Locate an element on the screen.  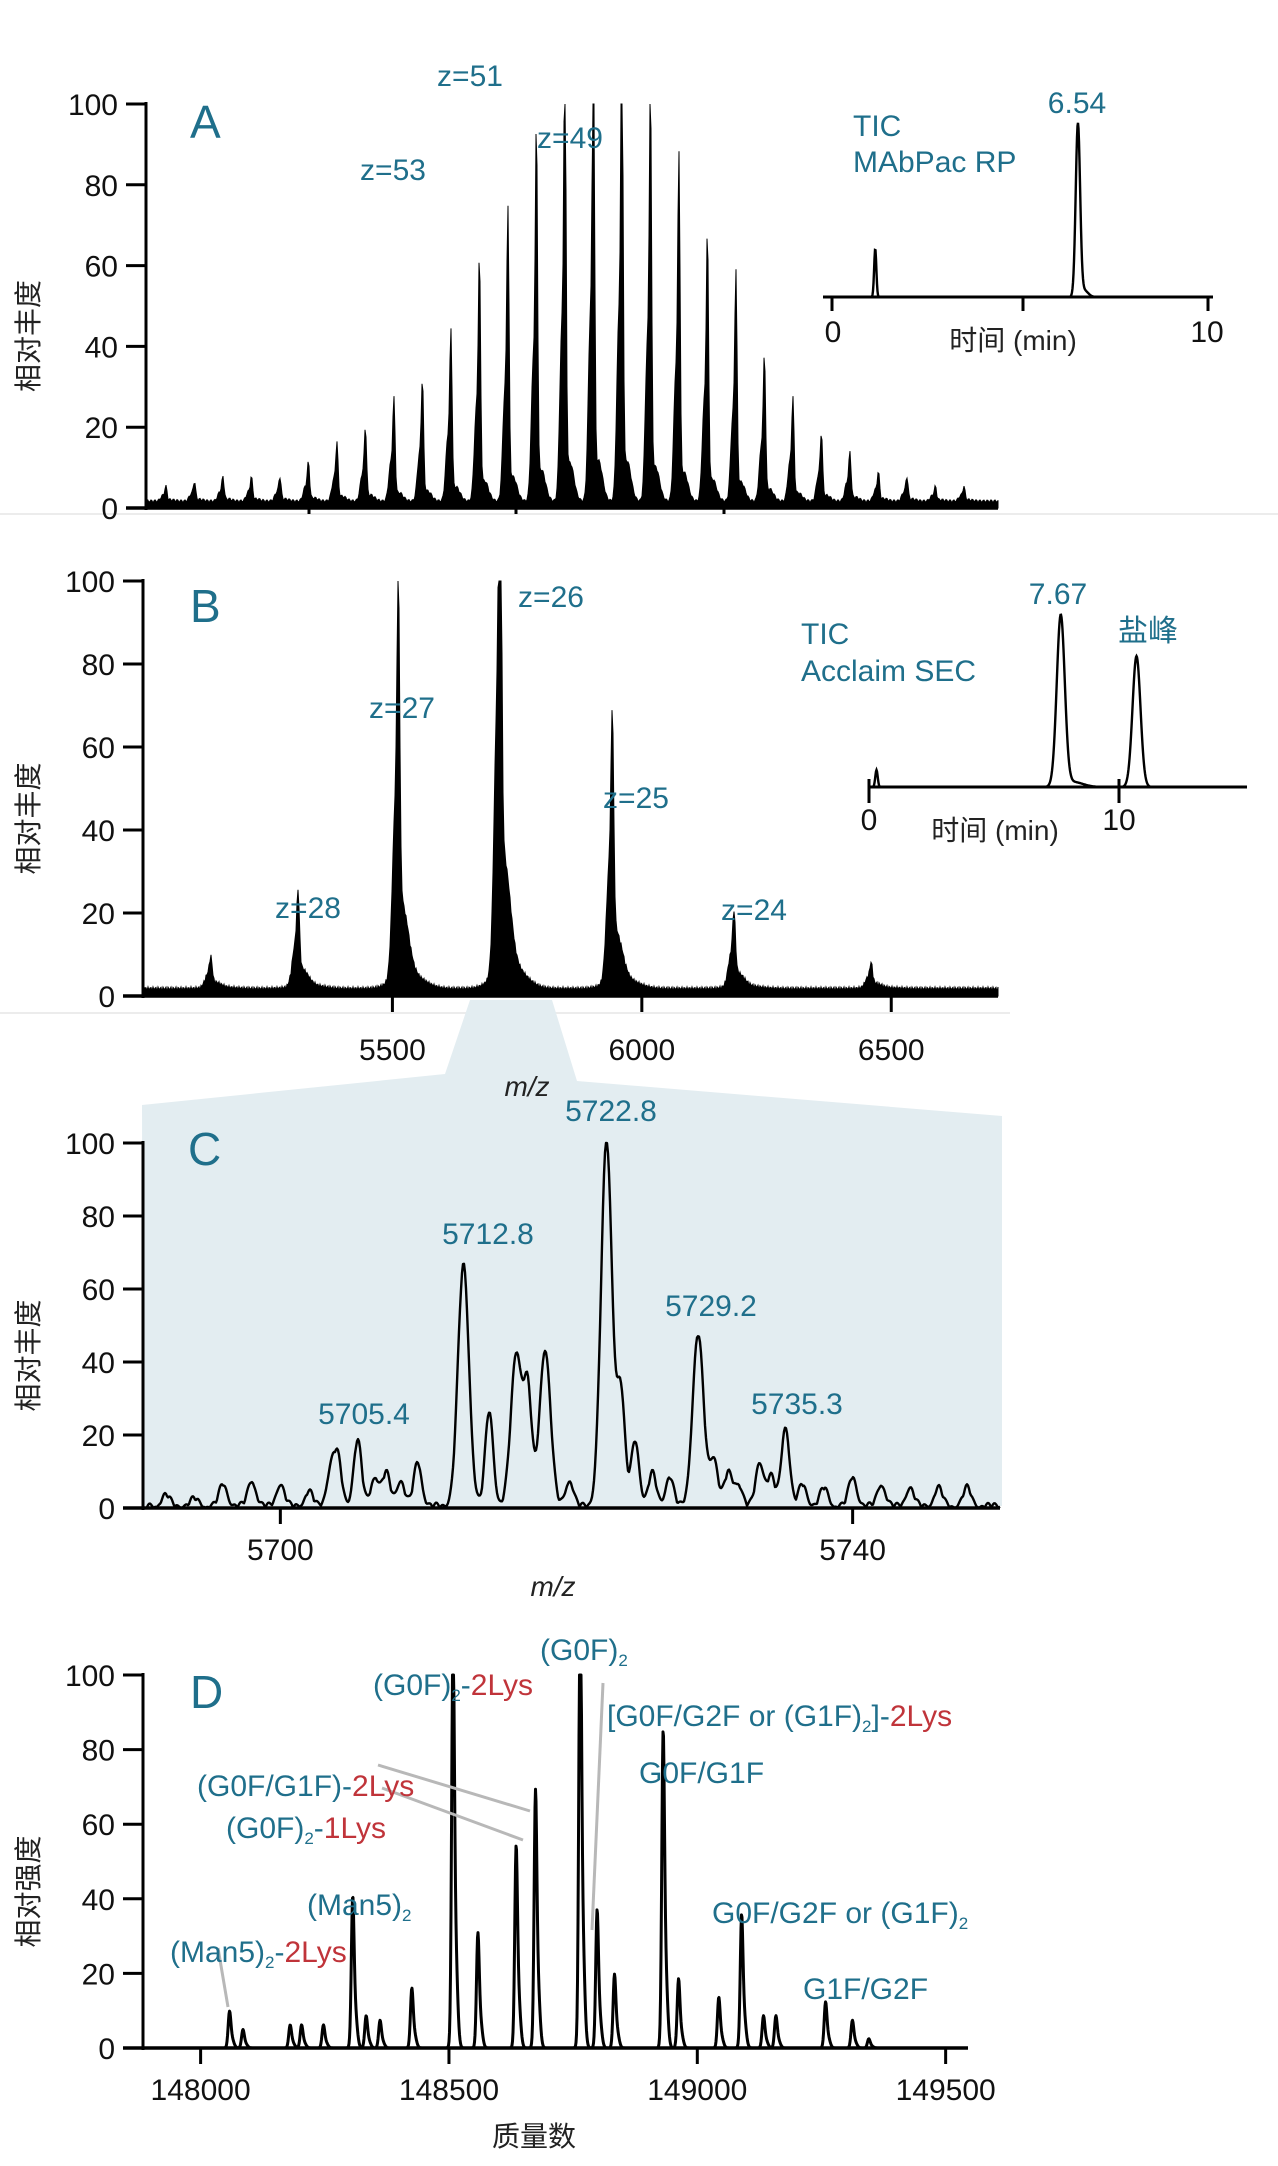
glycoform-label: (Man5)2-2Lys is located at coordinates (258, 1954).